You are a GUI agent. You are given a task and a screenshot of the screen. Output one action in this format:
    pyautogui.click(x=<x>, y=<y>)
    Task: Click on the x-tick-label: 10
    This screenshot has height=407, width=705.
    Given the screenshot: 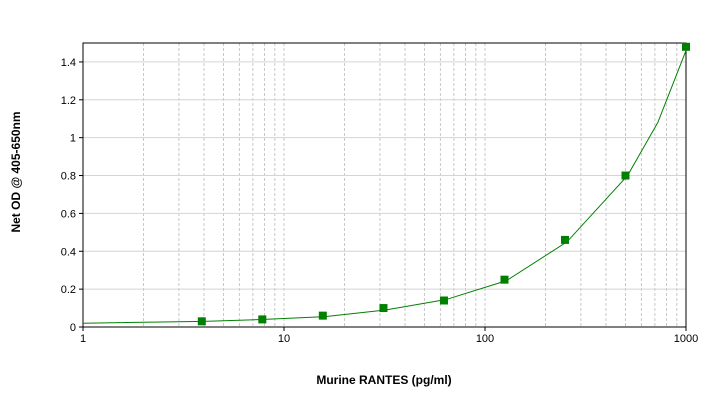 What is the action you would take?
    pyautogui.click(x=284, y=339)
    